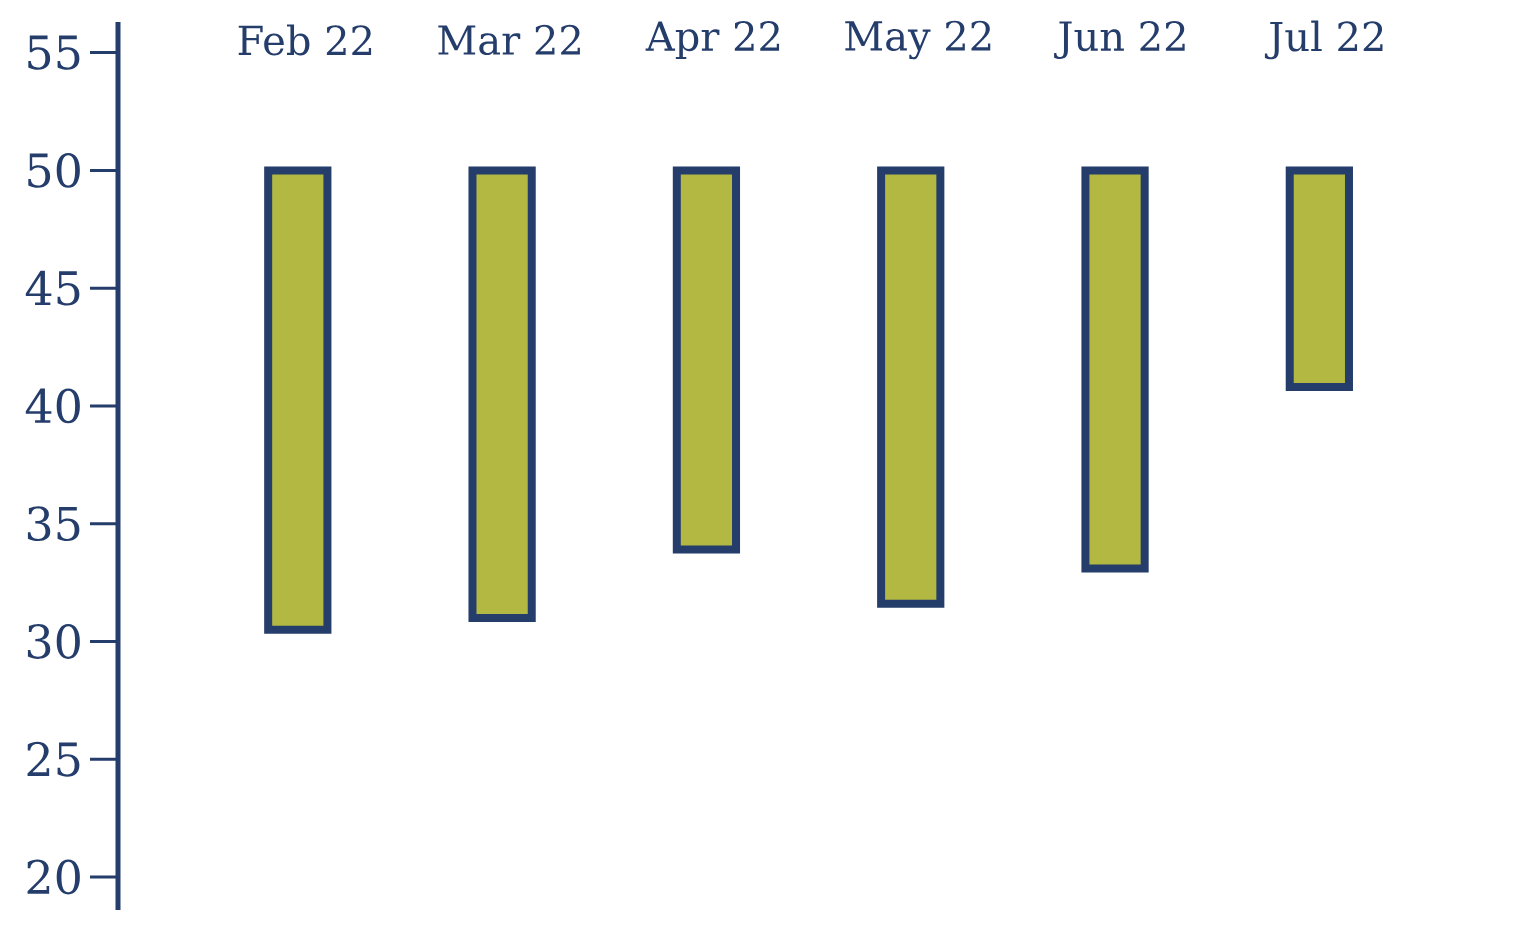 This screenshot has width=1540, height=936. I want to click on y-tick-label: 25, so click(53, 759).